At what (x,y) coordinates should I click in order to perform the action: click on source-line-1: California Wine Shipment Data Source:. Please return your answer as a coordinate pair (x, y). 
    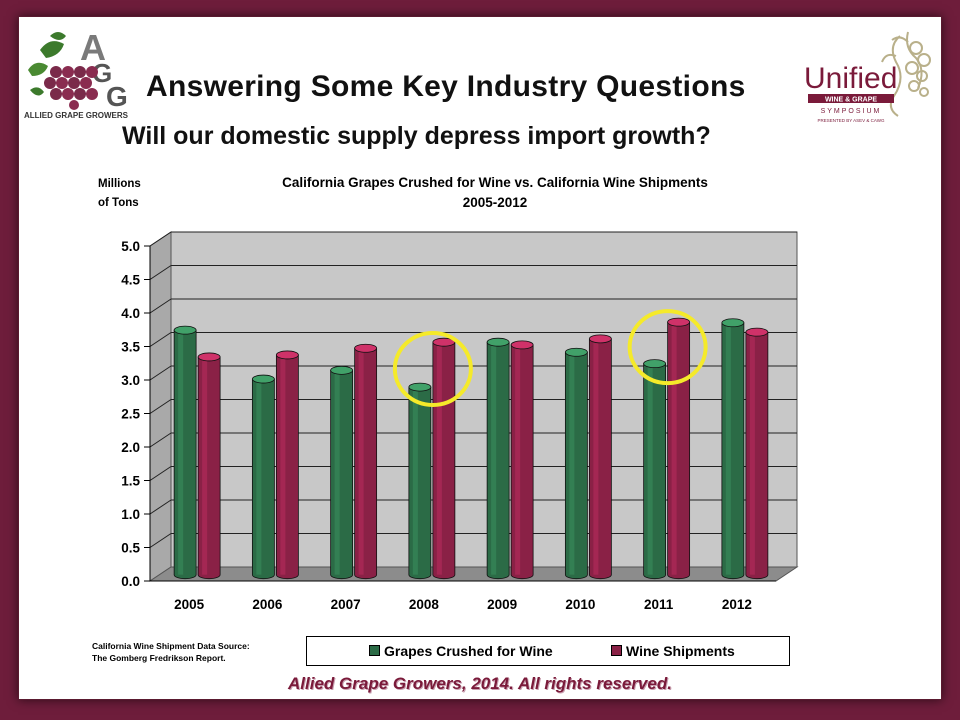
    Looking at the image, I should click on (171, 646).